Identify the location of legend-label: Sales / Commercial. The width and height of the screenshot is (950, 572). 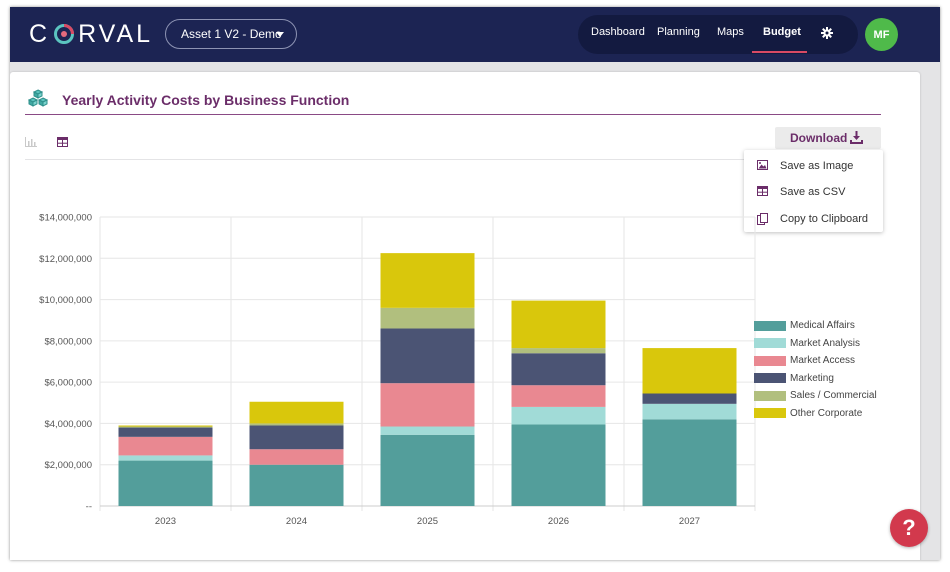
(833, 395).